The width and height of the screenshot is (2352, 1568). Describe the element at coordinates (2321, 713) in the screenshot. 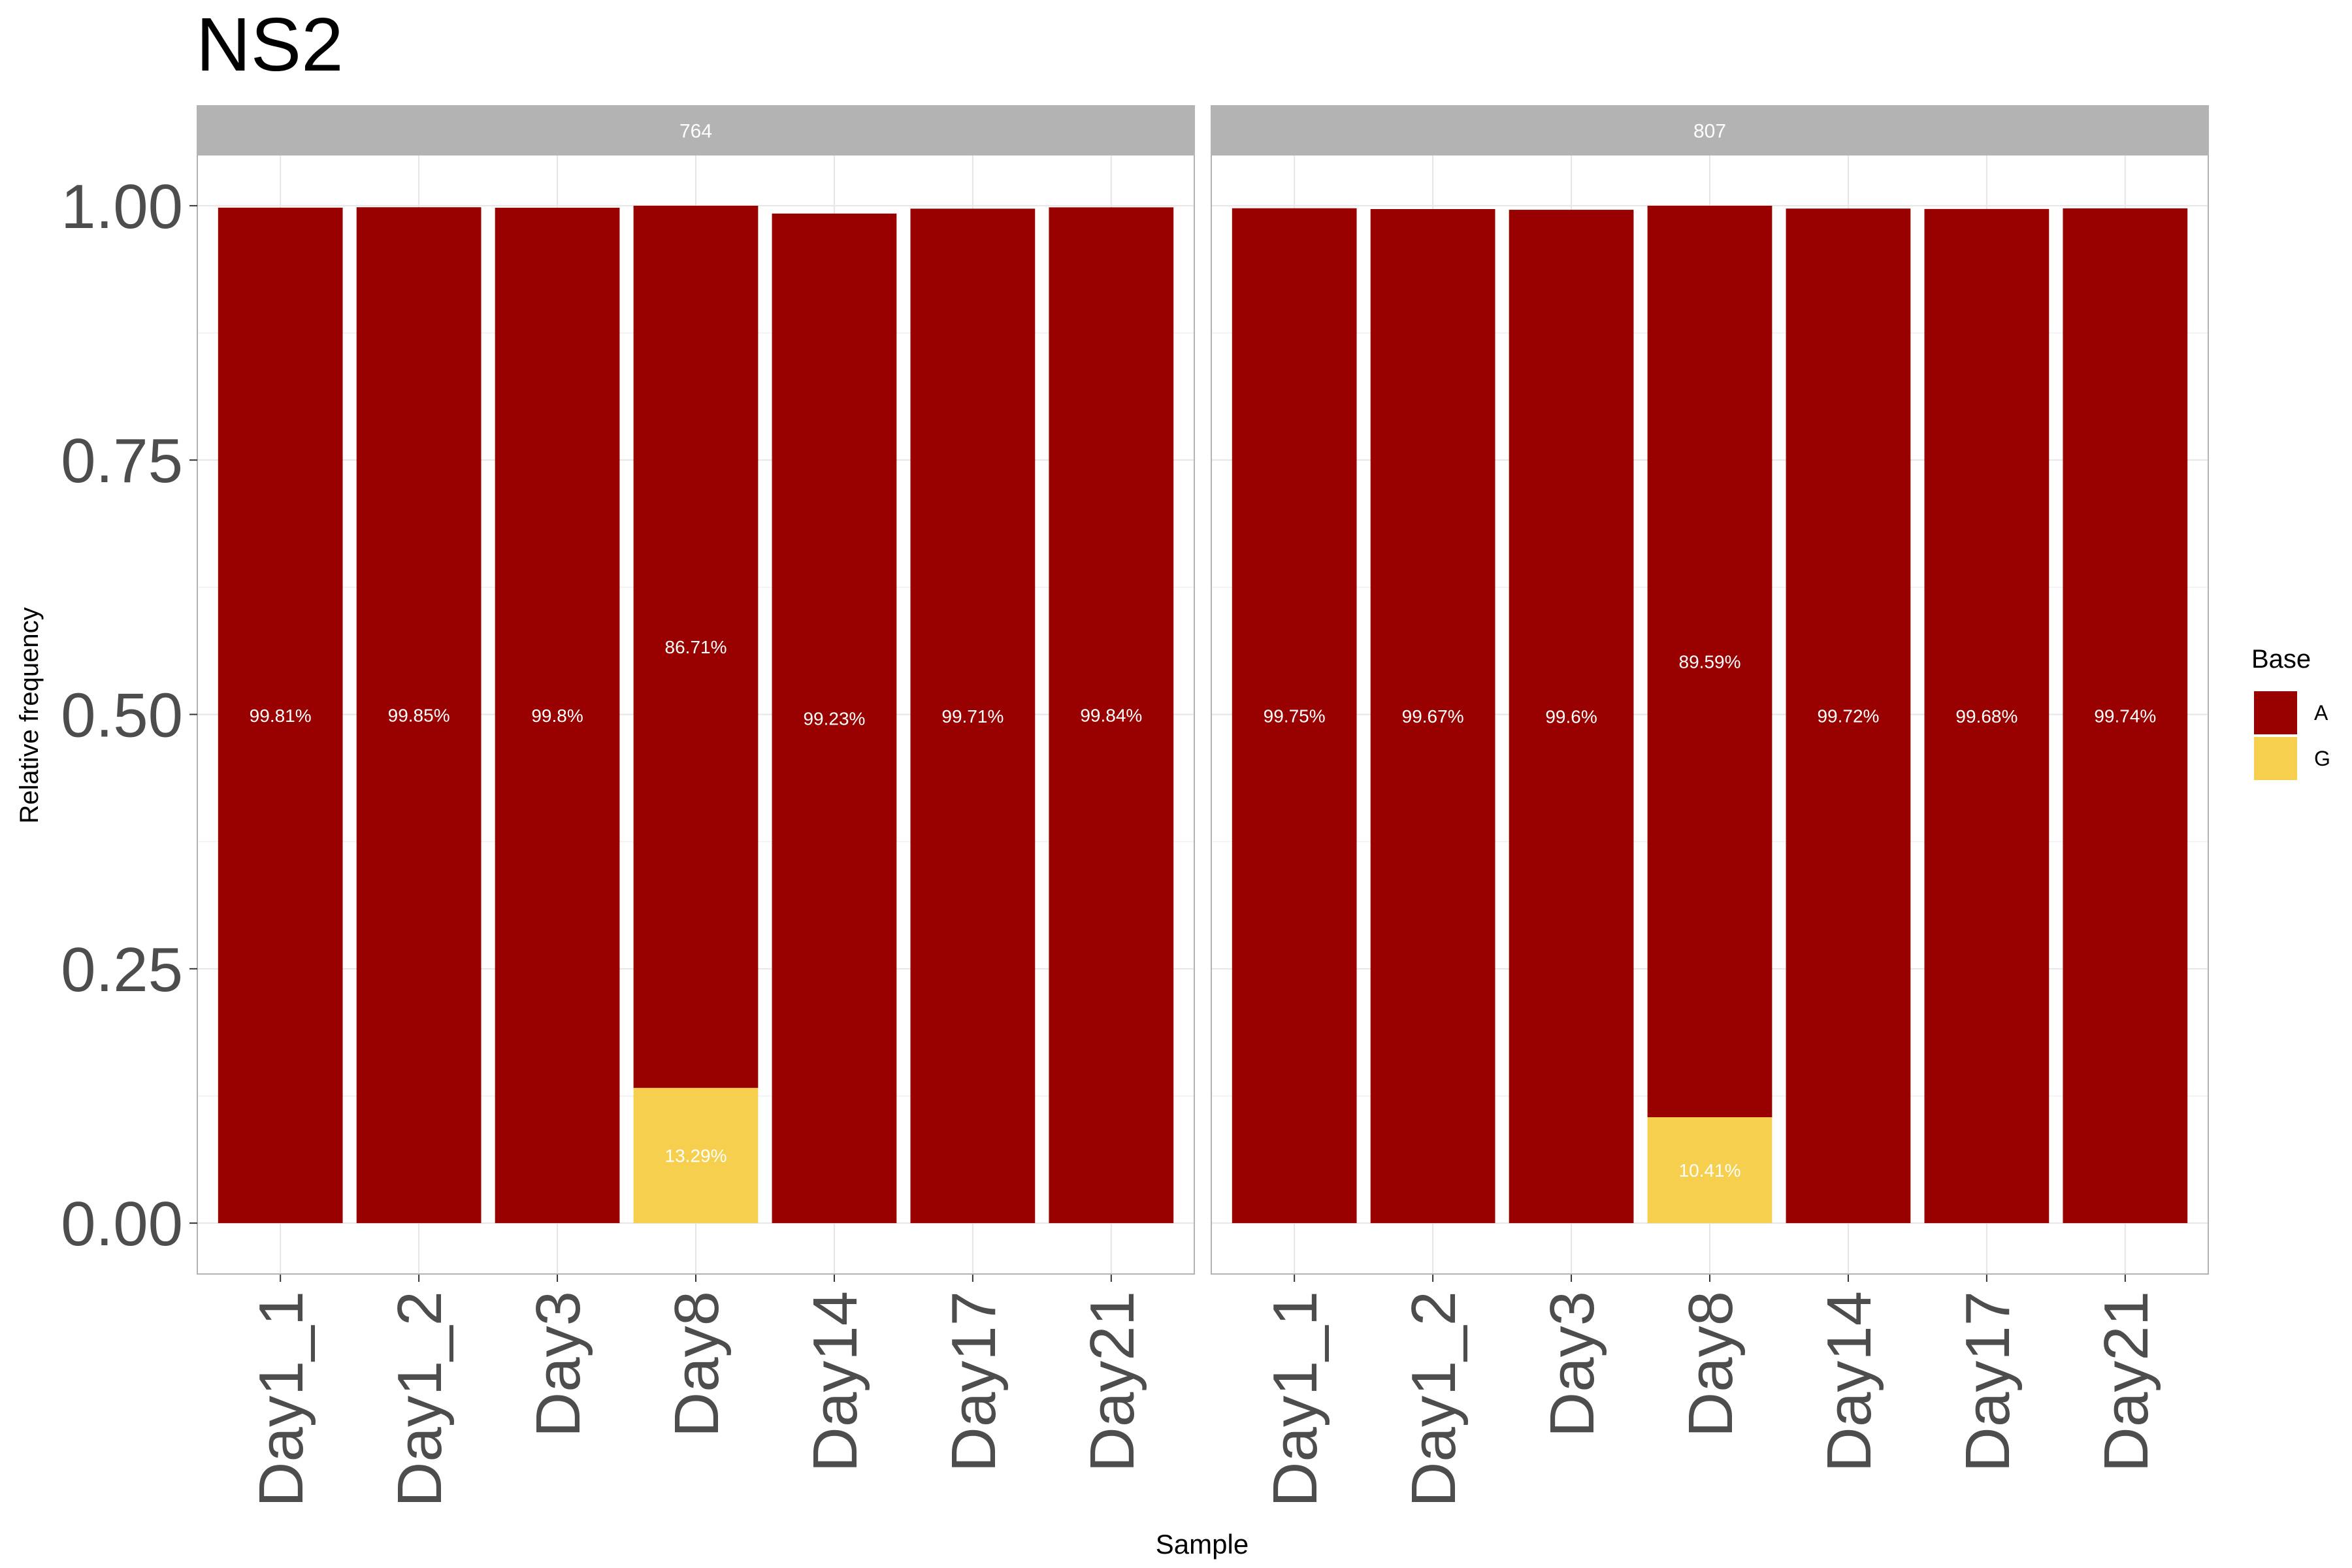

I see `legend-label-A: A` at that location.